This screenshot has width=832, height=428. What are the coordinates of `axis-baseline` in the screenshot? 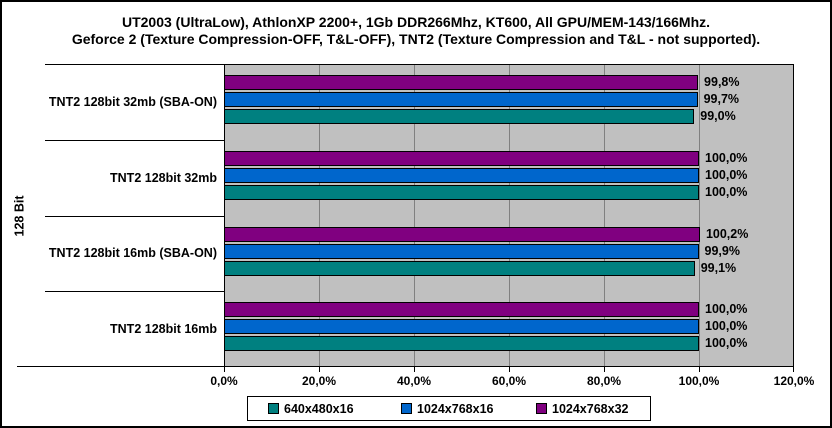 It's located at (120, 366).